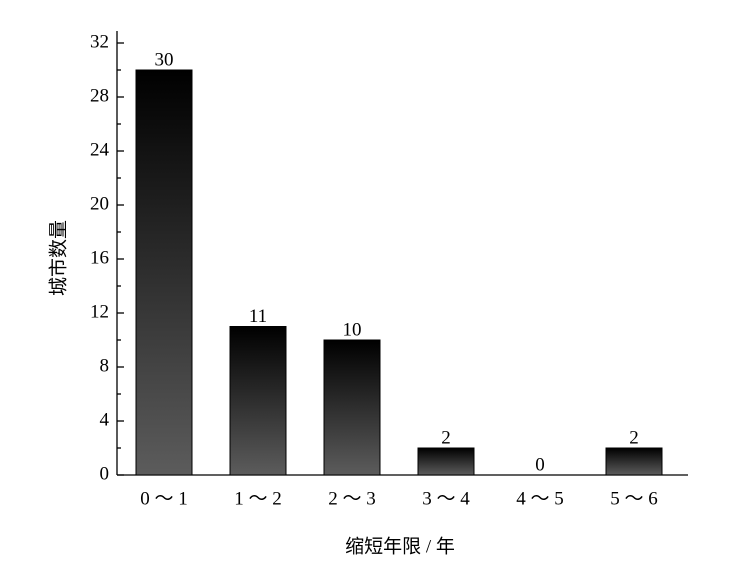  I want to click on value-label: 0, so click(540, 464).